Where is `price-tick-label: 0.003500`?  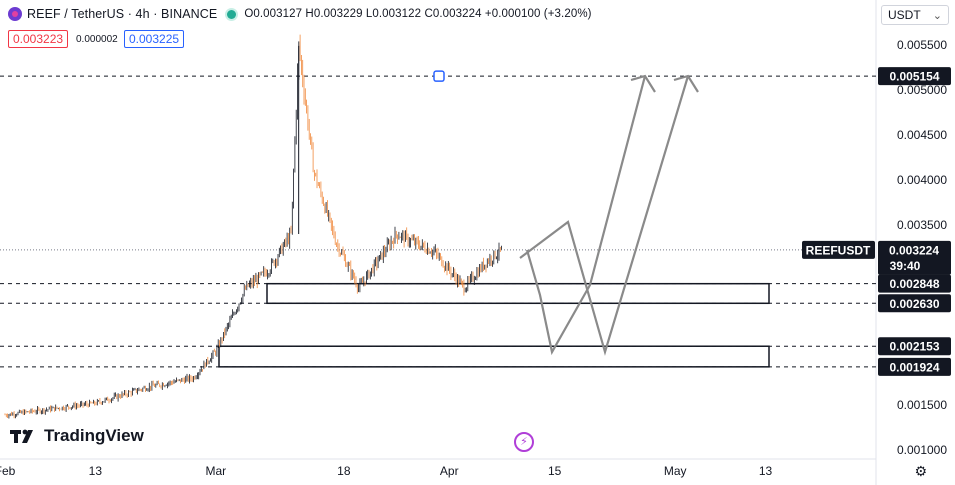 price-tick-label: 0.003500 is located at coordinates (922, 225).